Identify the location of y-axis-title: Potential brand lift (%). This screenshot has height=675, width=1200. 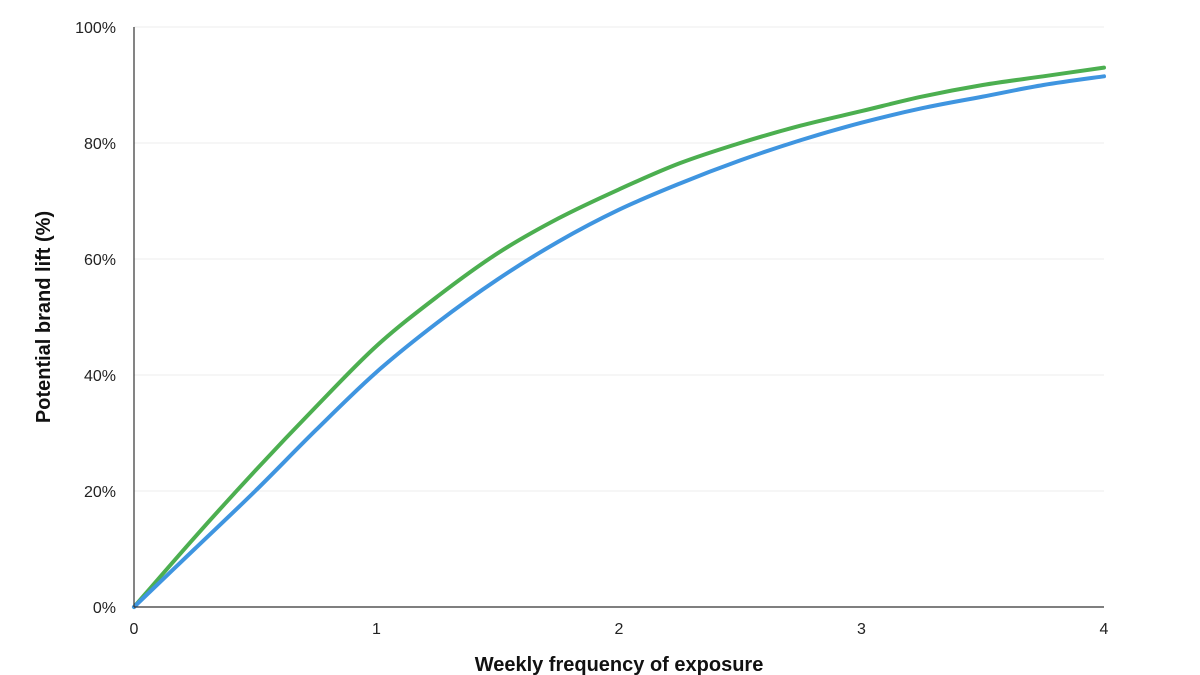
(44, 317).